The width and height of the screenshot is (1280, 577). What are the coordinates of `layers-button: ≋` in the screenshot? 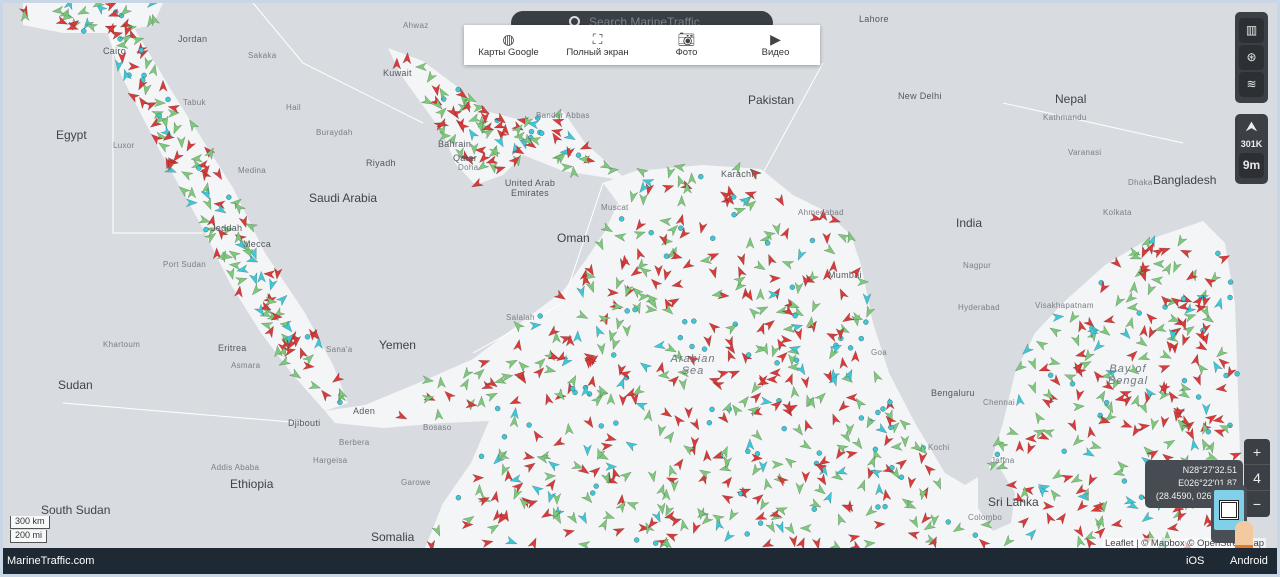 It's located at (1251, 84).